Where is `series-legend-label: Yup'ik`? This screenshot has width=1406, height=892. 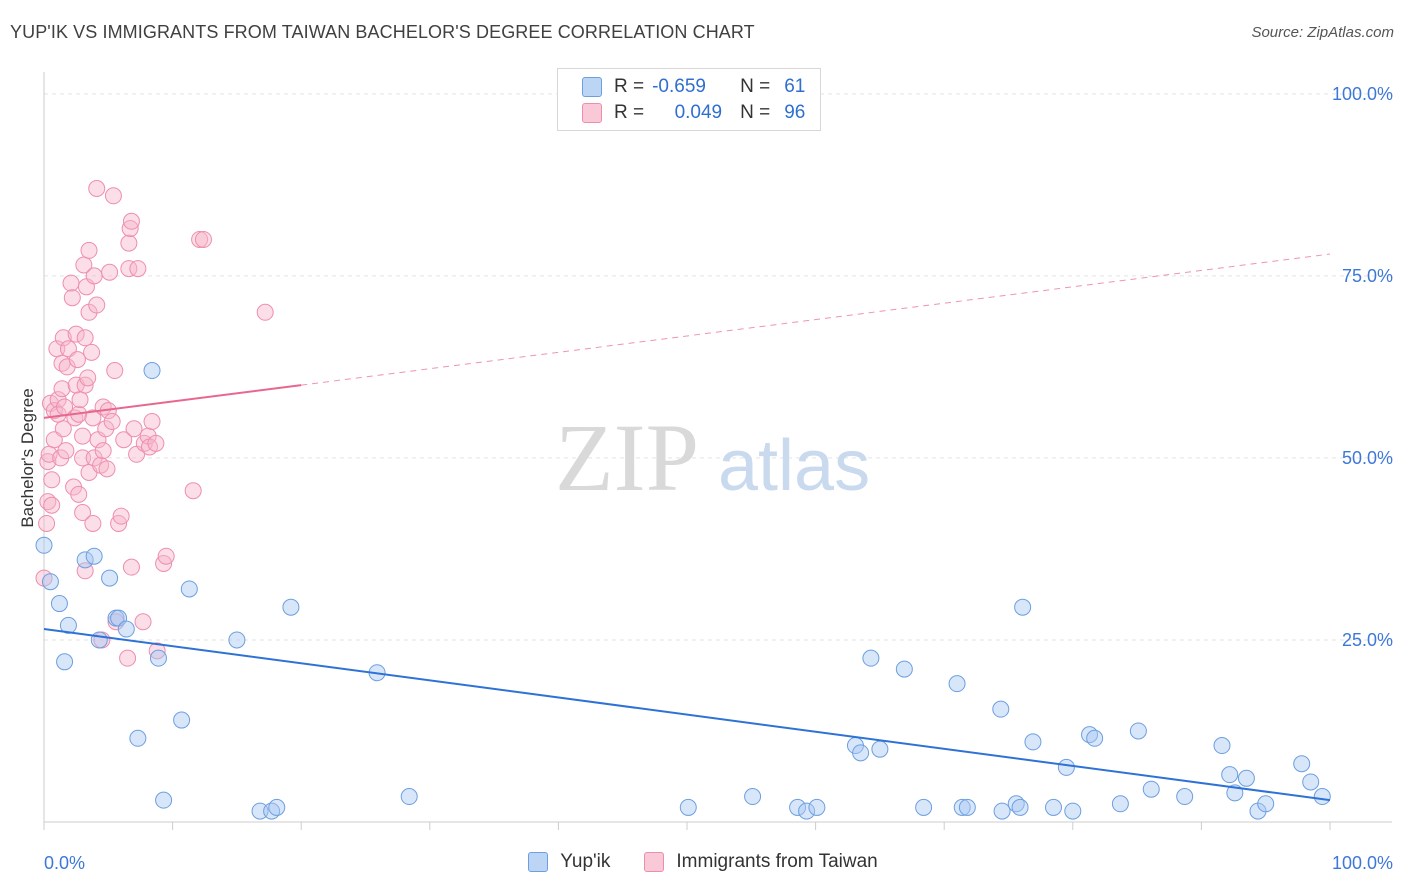 series-legend-label: Yup'ik is located at coordinates (585, 861).